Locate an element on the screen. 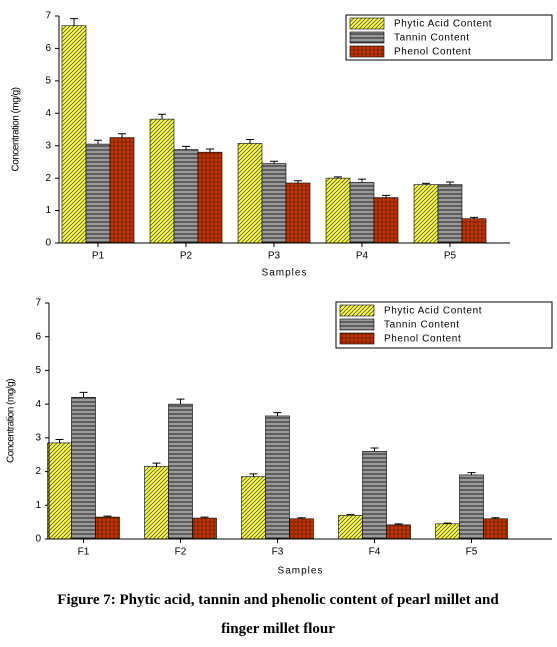 The height and width of the screenshot is (647, 557). x-tick-label: P3 is located at coordinates (274, 256).